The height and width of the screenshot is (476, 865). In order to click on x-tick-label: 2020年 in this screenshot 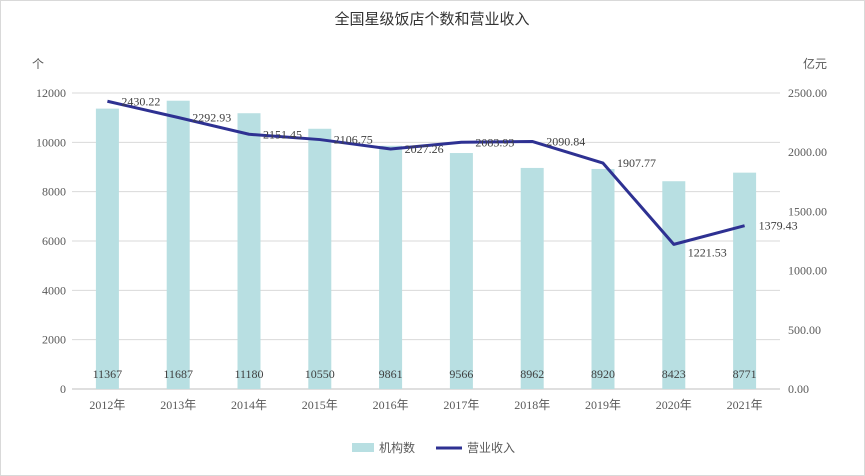, I will do `click(674, 405)`.